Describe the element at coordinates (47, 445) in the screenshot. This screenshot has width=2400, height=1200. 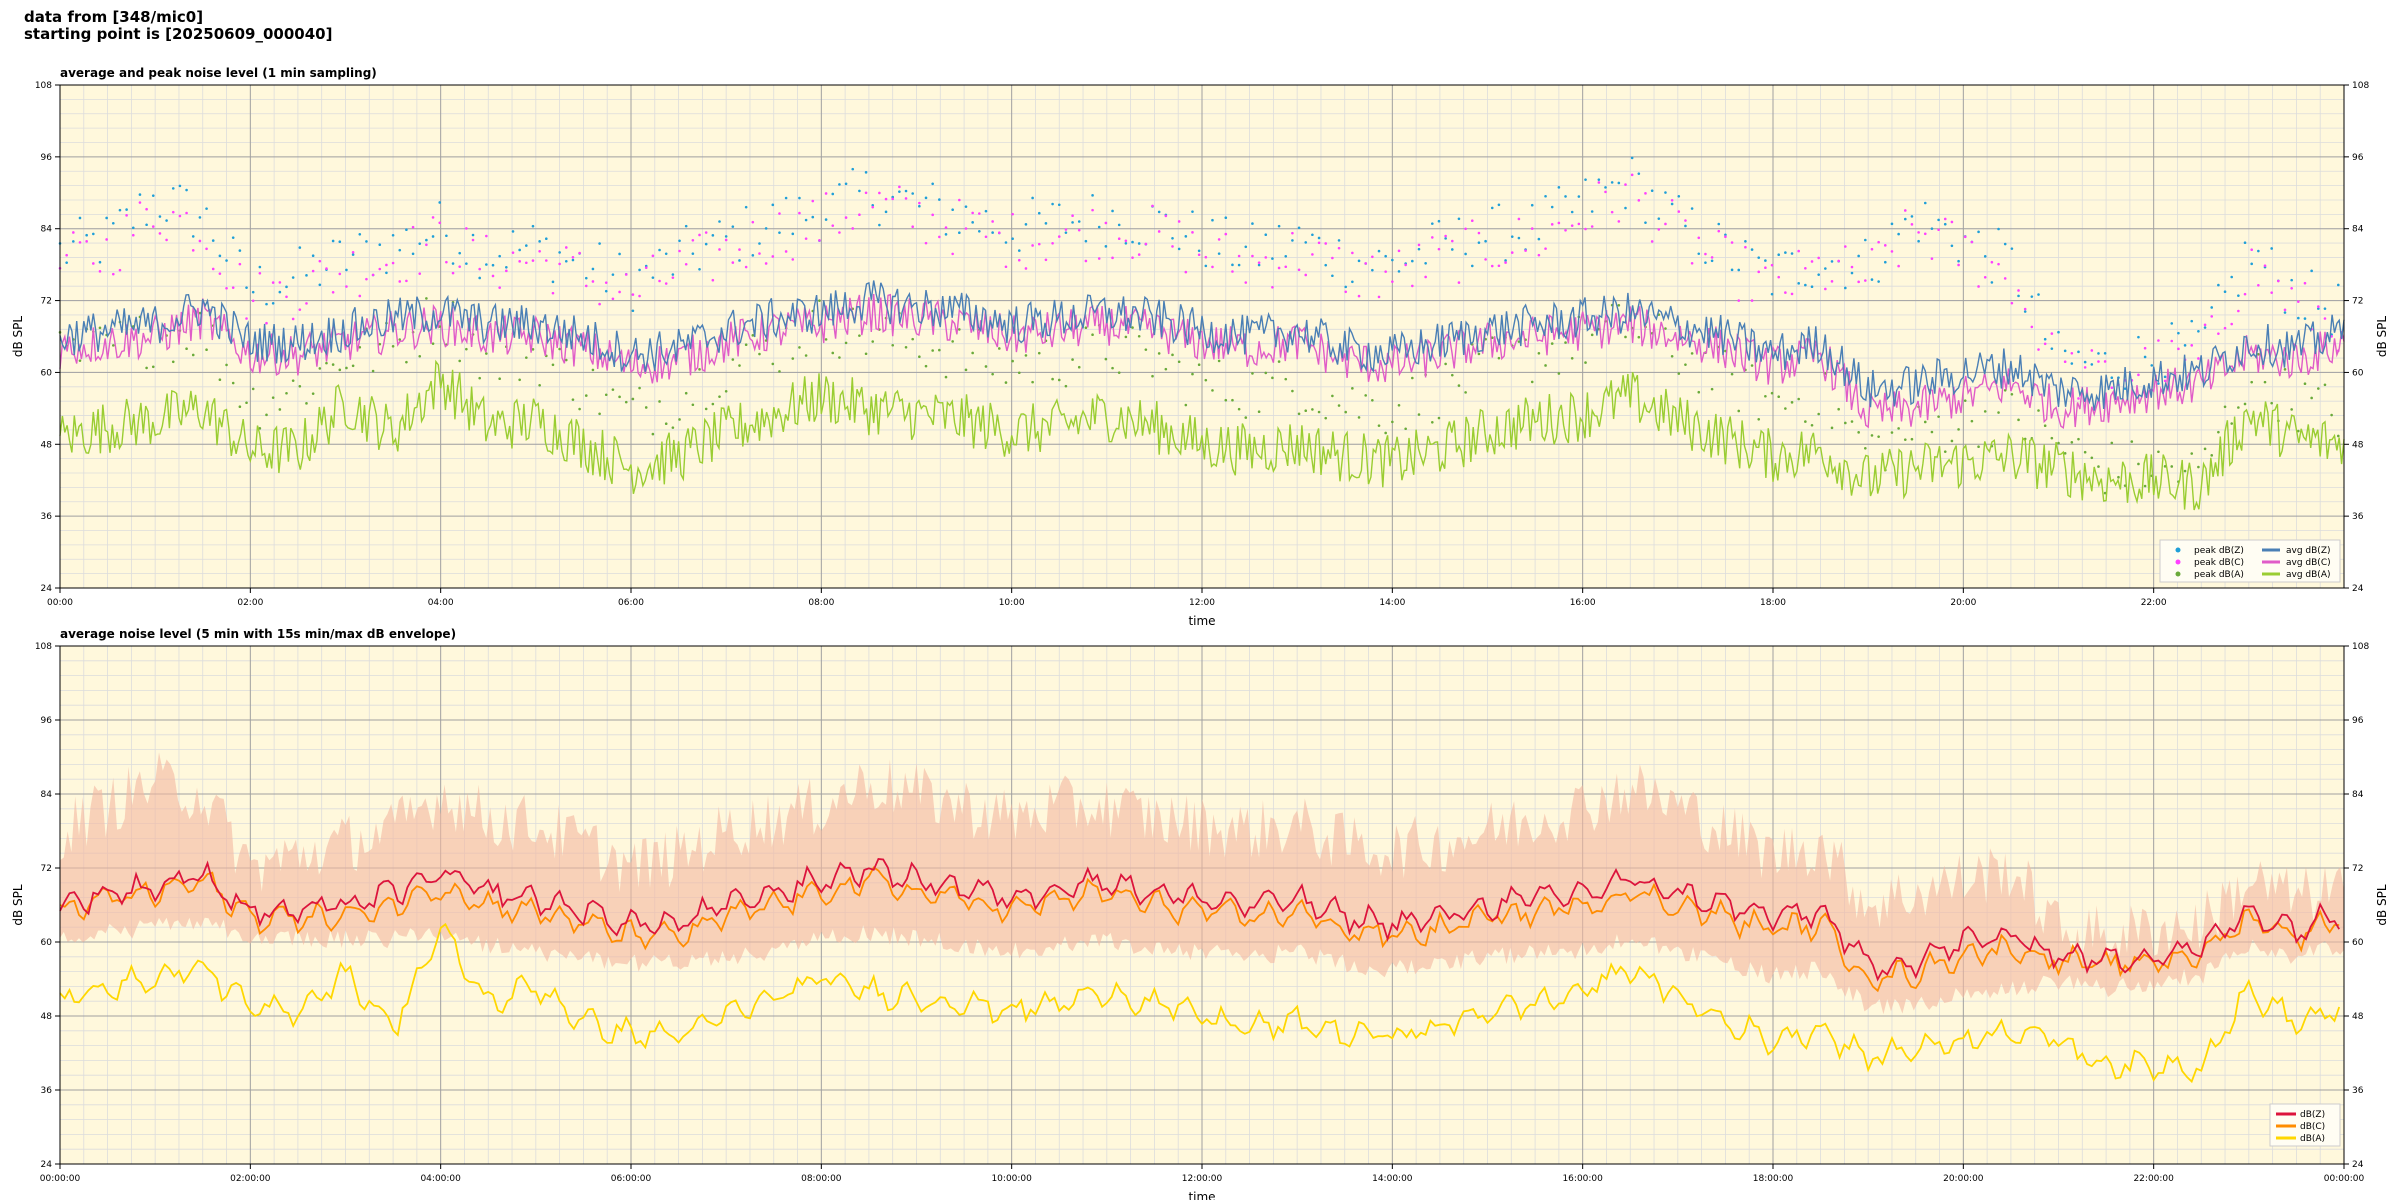
I see `y-tick-label: 48` at that location.